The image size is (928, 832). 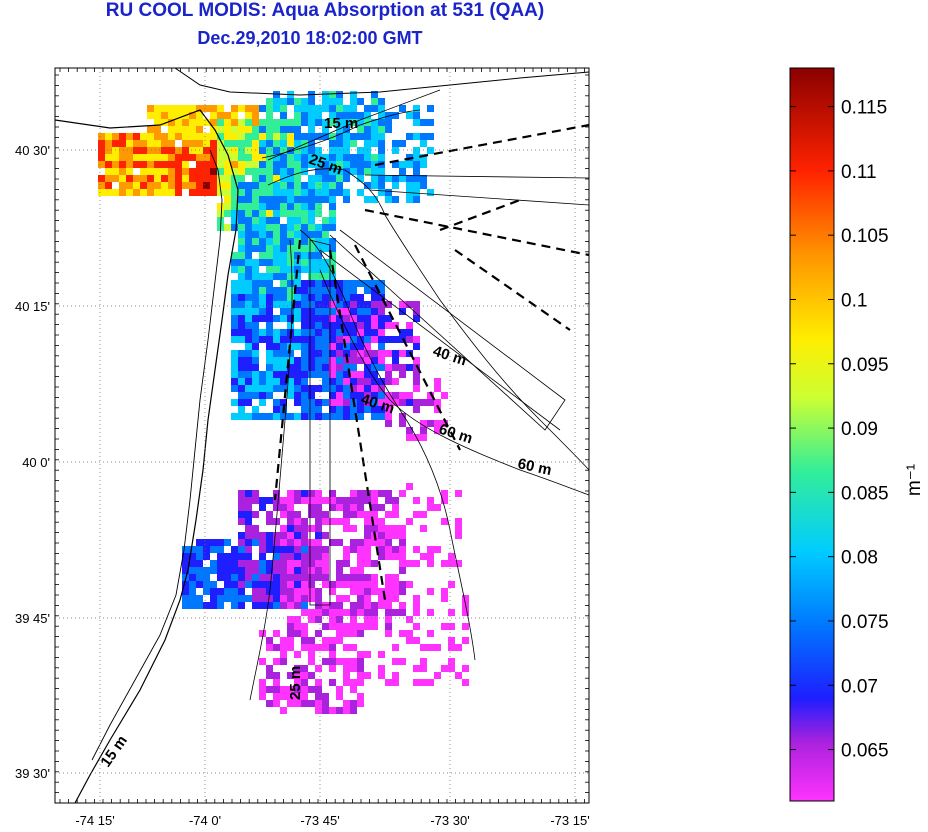 I want to click on colorbar-tick-label: 0.09, so click(x=859, y=429).